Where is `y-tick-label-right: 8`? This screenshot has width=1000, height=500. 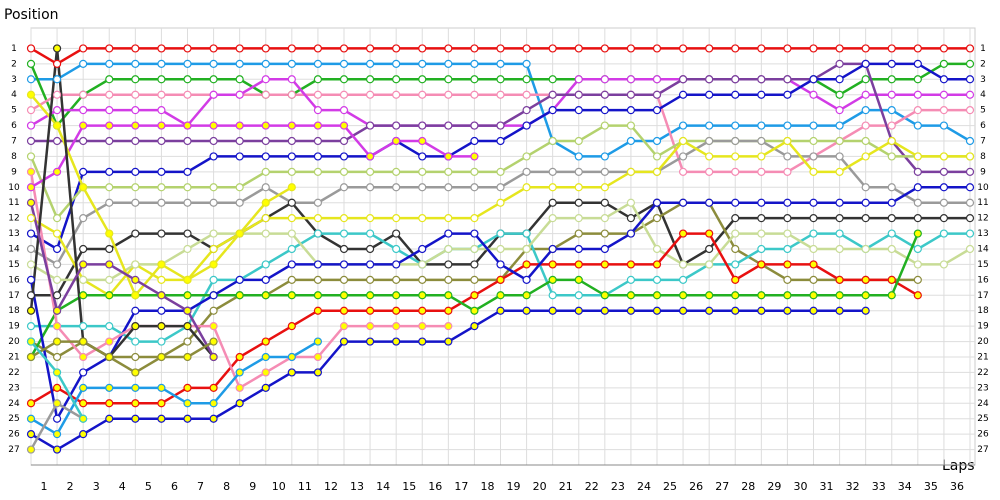 y-tick-label-right: 8 is located at coordinates (983, 157).